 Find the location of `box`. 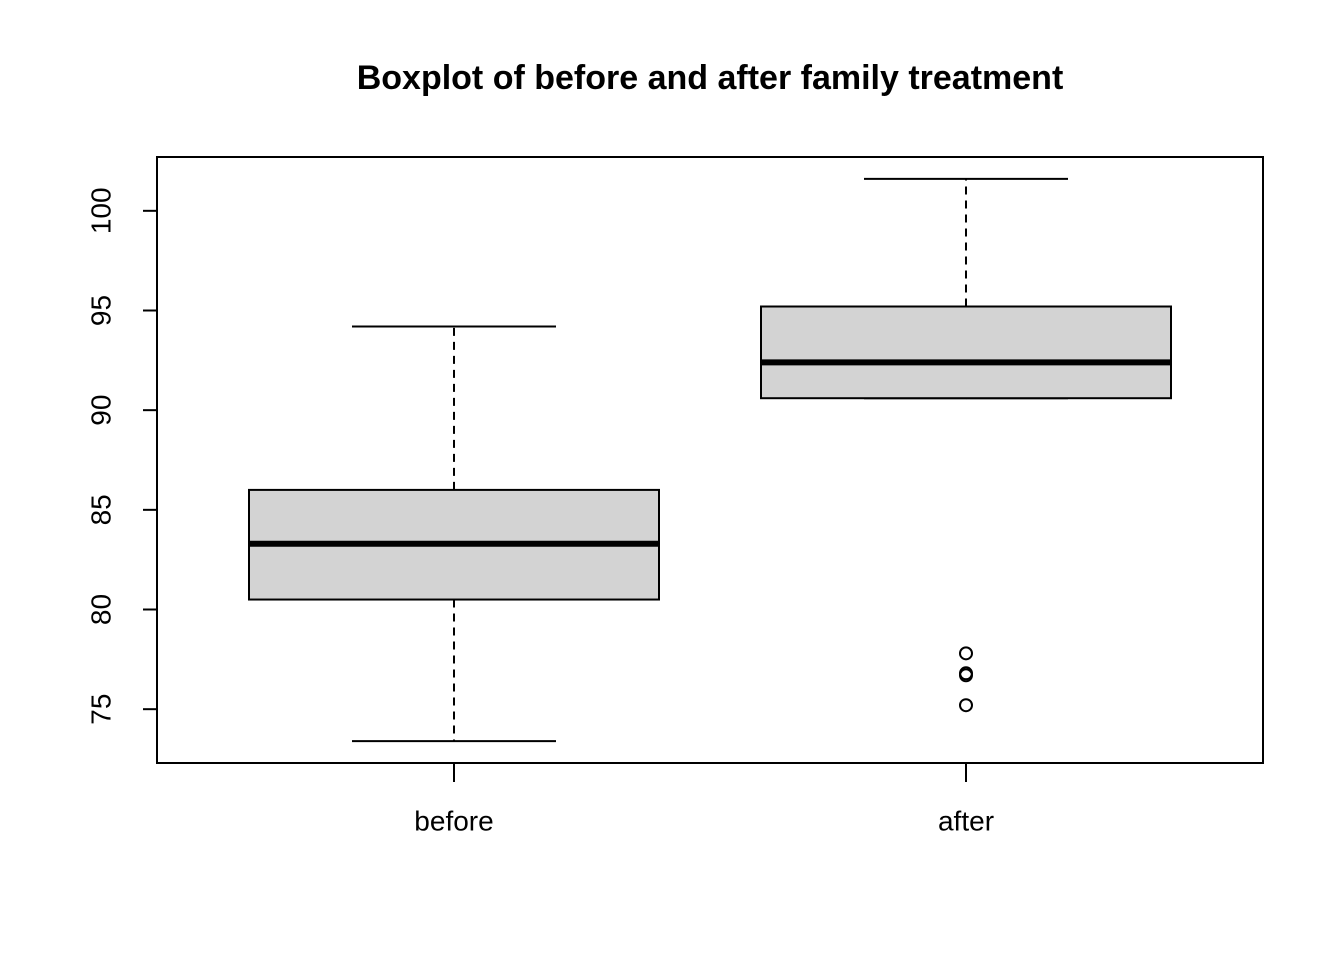

box is located at coordinates (966, 352).